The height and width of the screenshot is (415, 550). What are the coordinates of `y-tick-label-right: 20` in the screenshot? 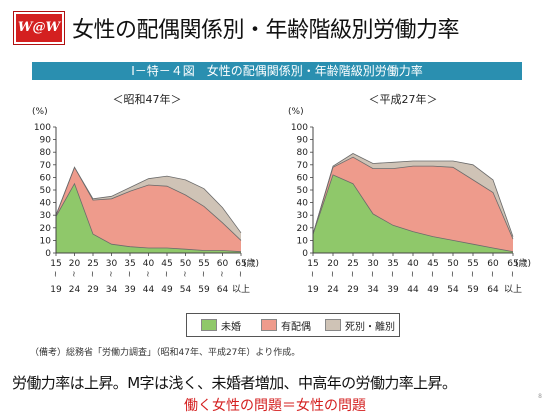 It's located at (303, 229).